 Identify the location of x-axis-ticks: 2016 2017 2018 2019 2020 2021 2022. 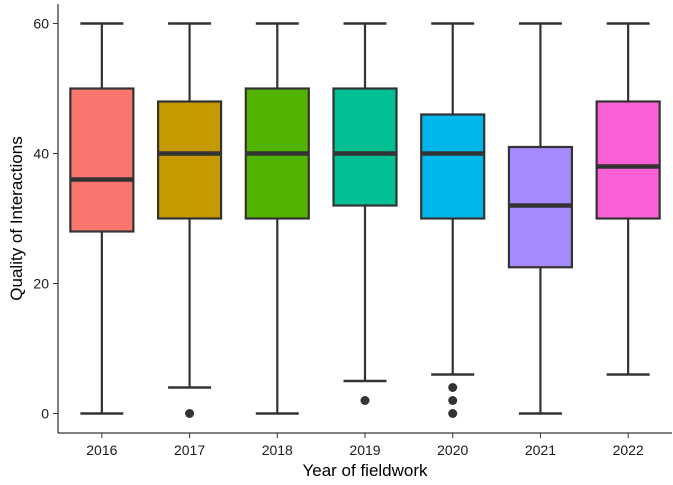
(365, 445).